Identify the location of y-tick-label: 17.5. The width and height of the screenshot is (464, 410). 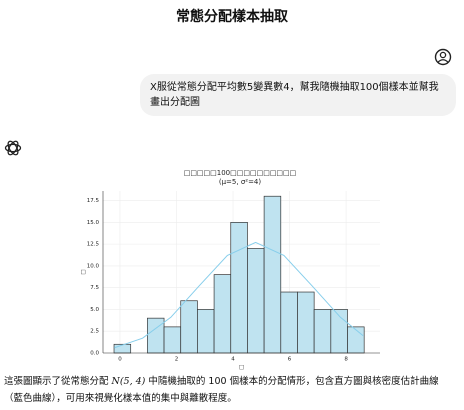
(93, 201).